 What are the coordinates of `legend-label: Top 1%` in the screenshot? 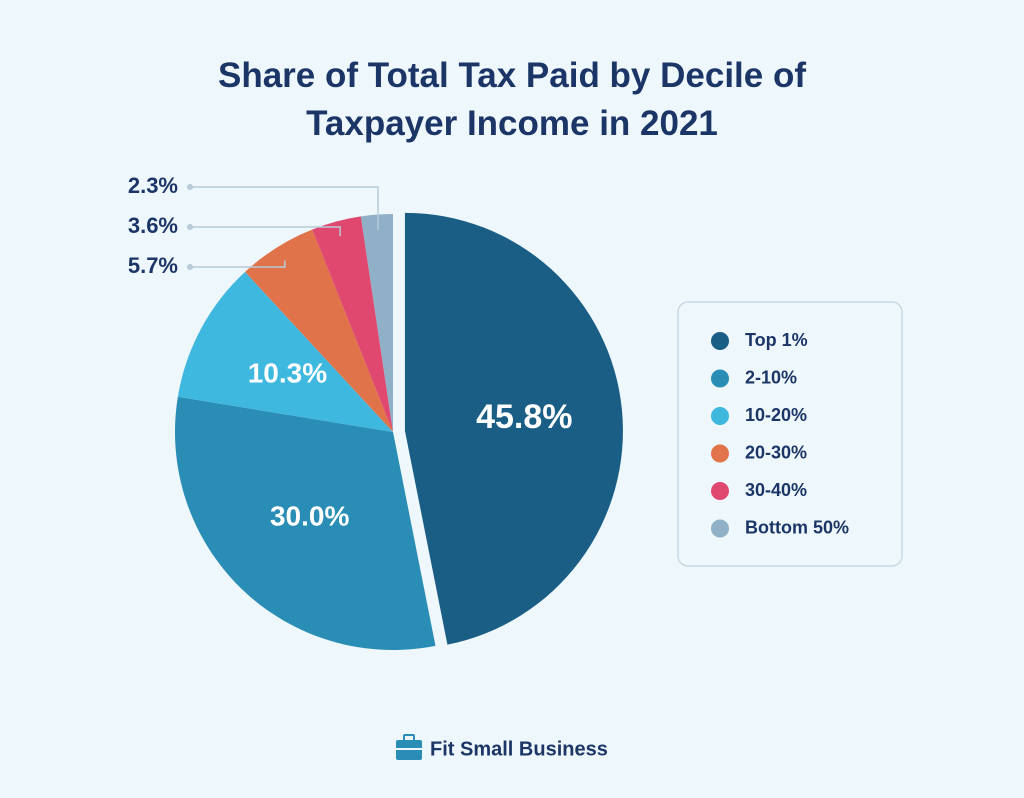 It's located at (776, 340).